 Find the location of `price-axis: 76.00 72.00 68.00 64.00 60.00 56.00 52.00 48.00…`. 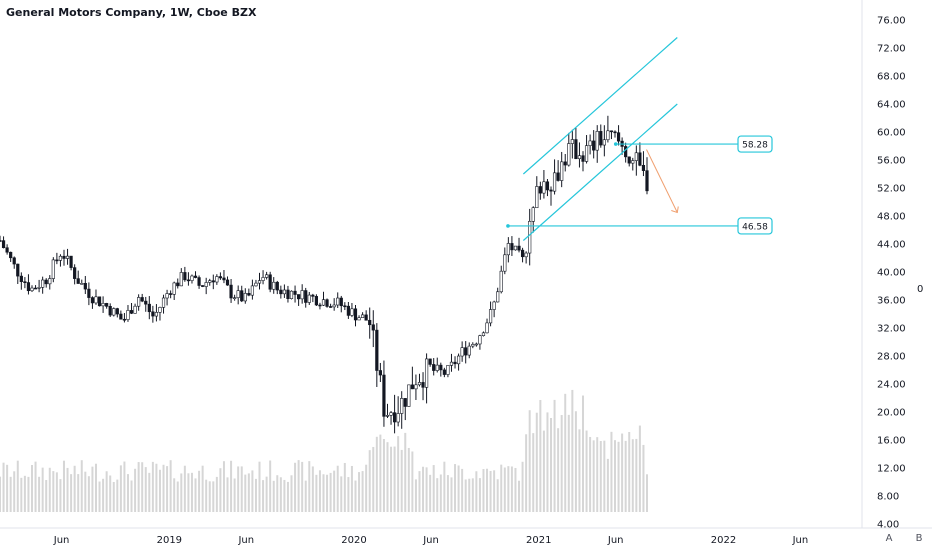

price-axis: 76.00 72.00 68.00 64.00 60.00 56.00 52.00 48.00… is located at coordinates (883, 265).